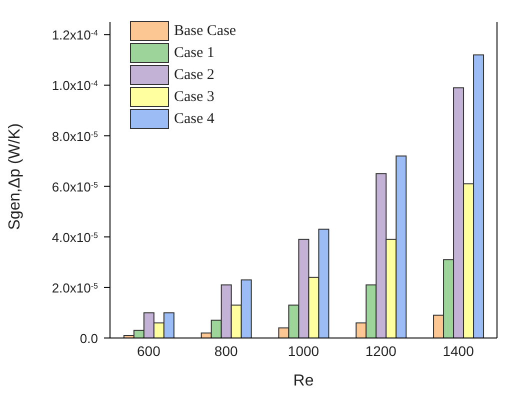 Image resolution: width=521 pixels, height=404 pixels. I want to click on y-tick-label: 4.0x10$^{-5}$, so click(75, 237).